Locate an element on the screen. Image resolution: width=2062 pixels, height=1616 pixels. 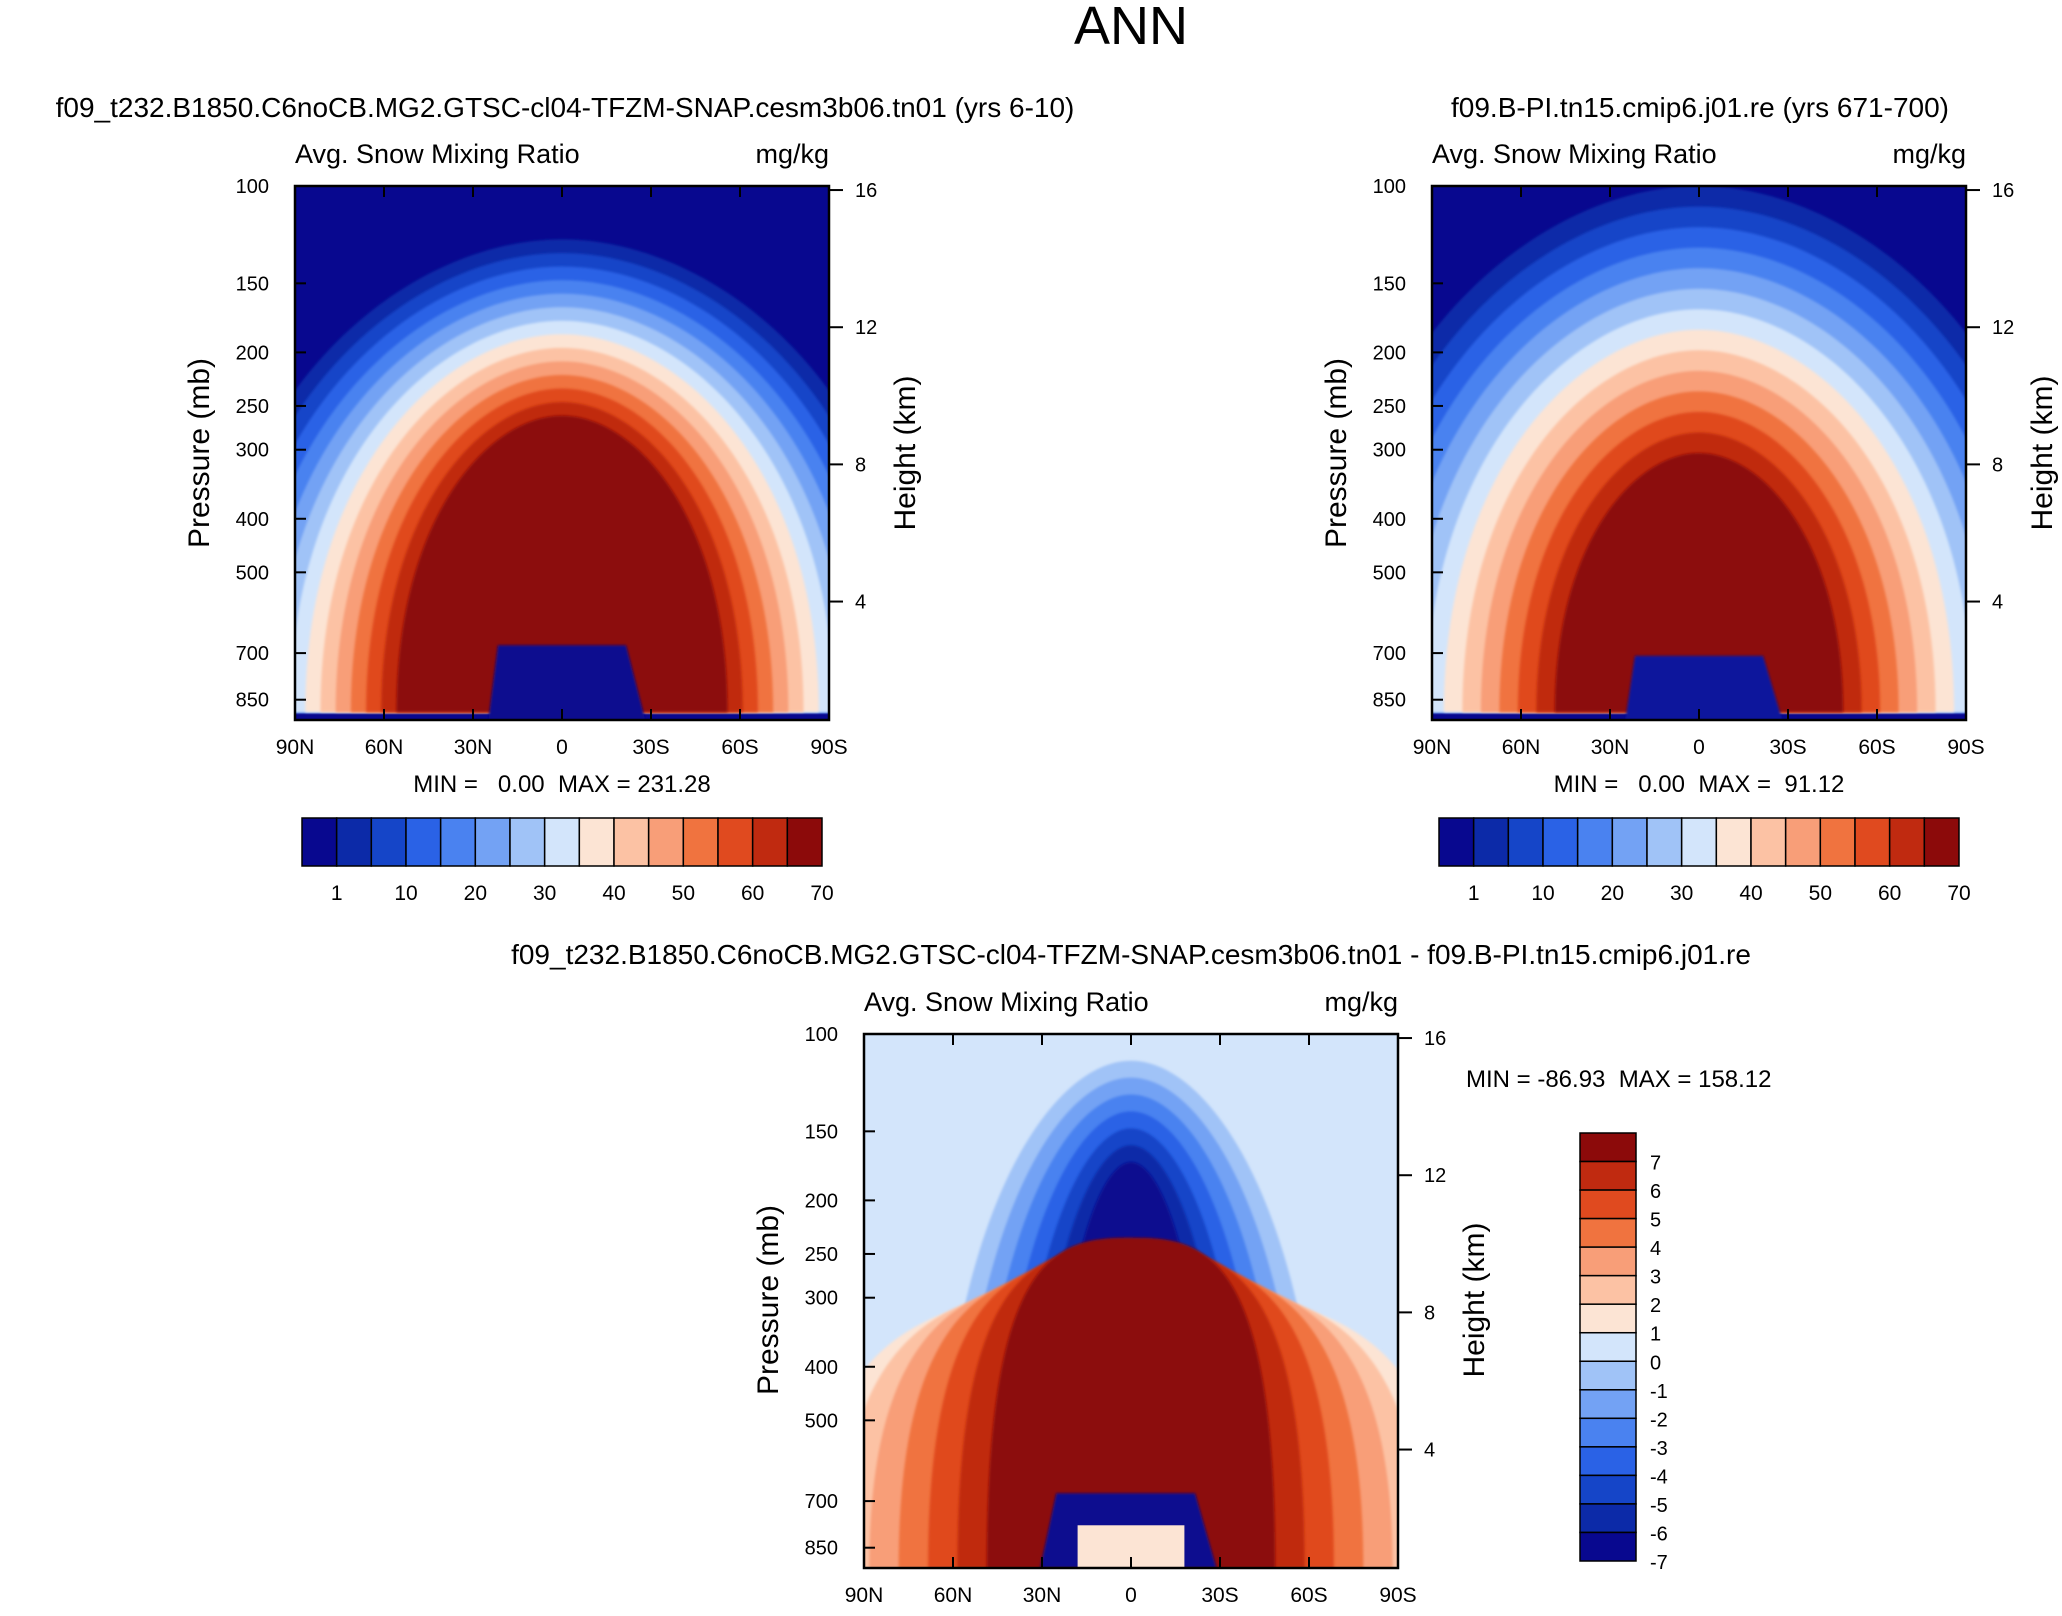
colorbar-label: -3 is located at coordinates (1659, 1449).